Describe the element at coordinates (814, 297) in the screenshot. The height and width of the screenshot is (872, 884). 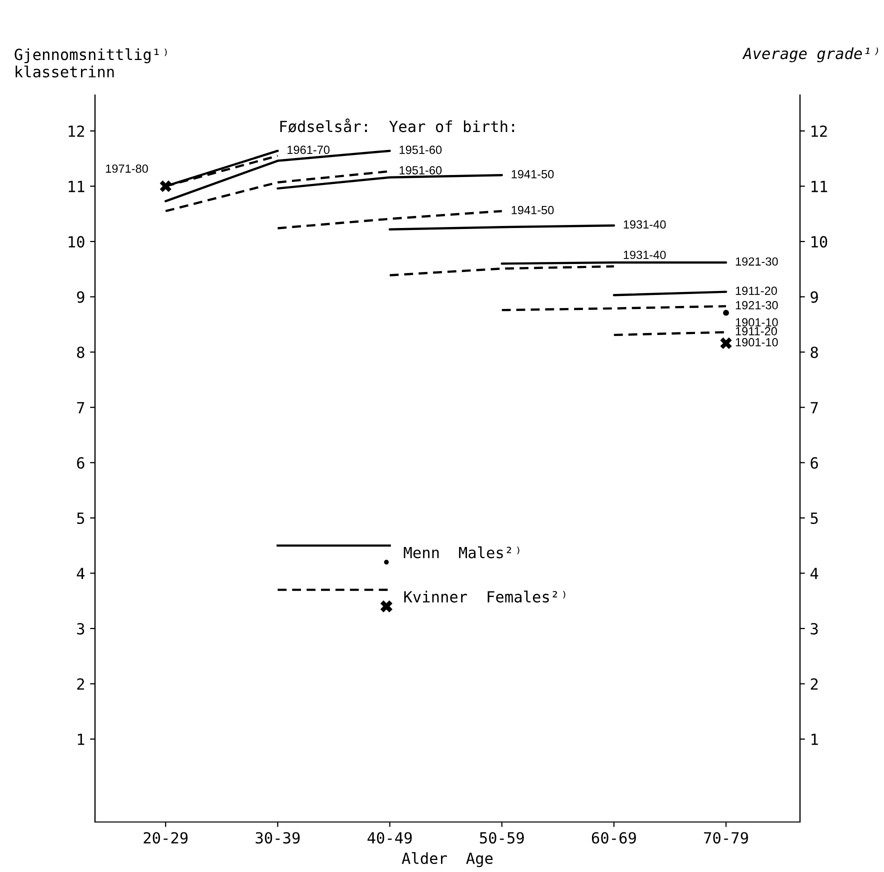
I see `y2-tick-label: 9` at that location.